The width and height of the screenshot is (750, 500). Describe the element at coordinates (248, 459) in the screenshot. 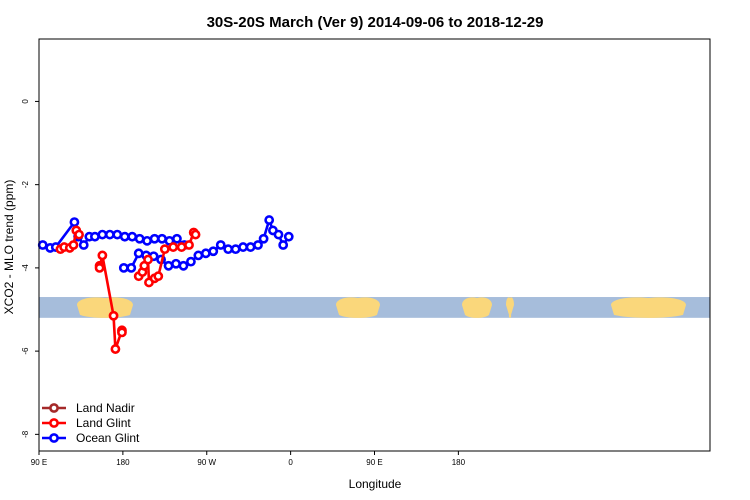

I see `x-axis: 90 E 180 90 W 0 90 E 180` at that location.